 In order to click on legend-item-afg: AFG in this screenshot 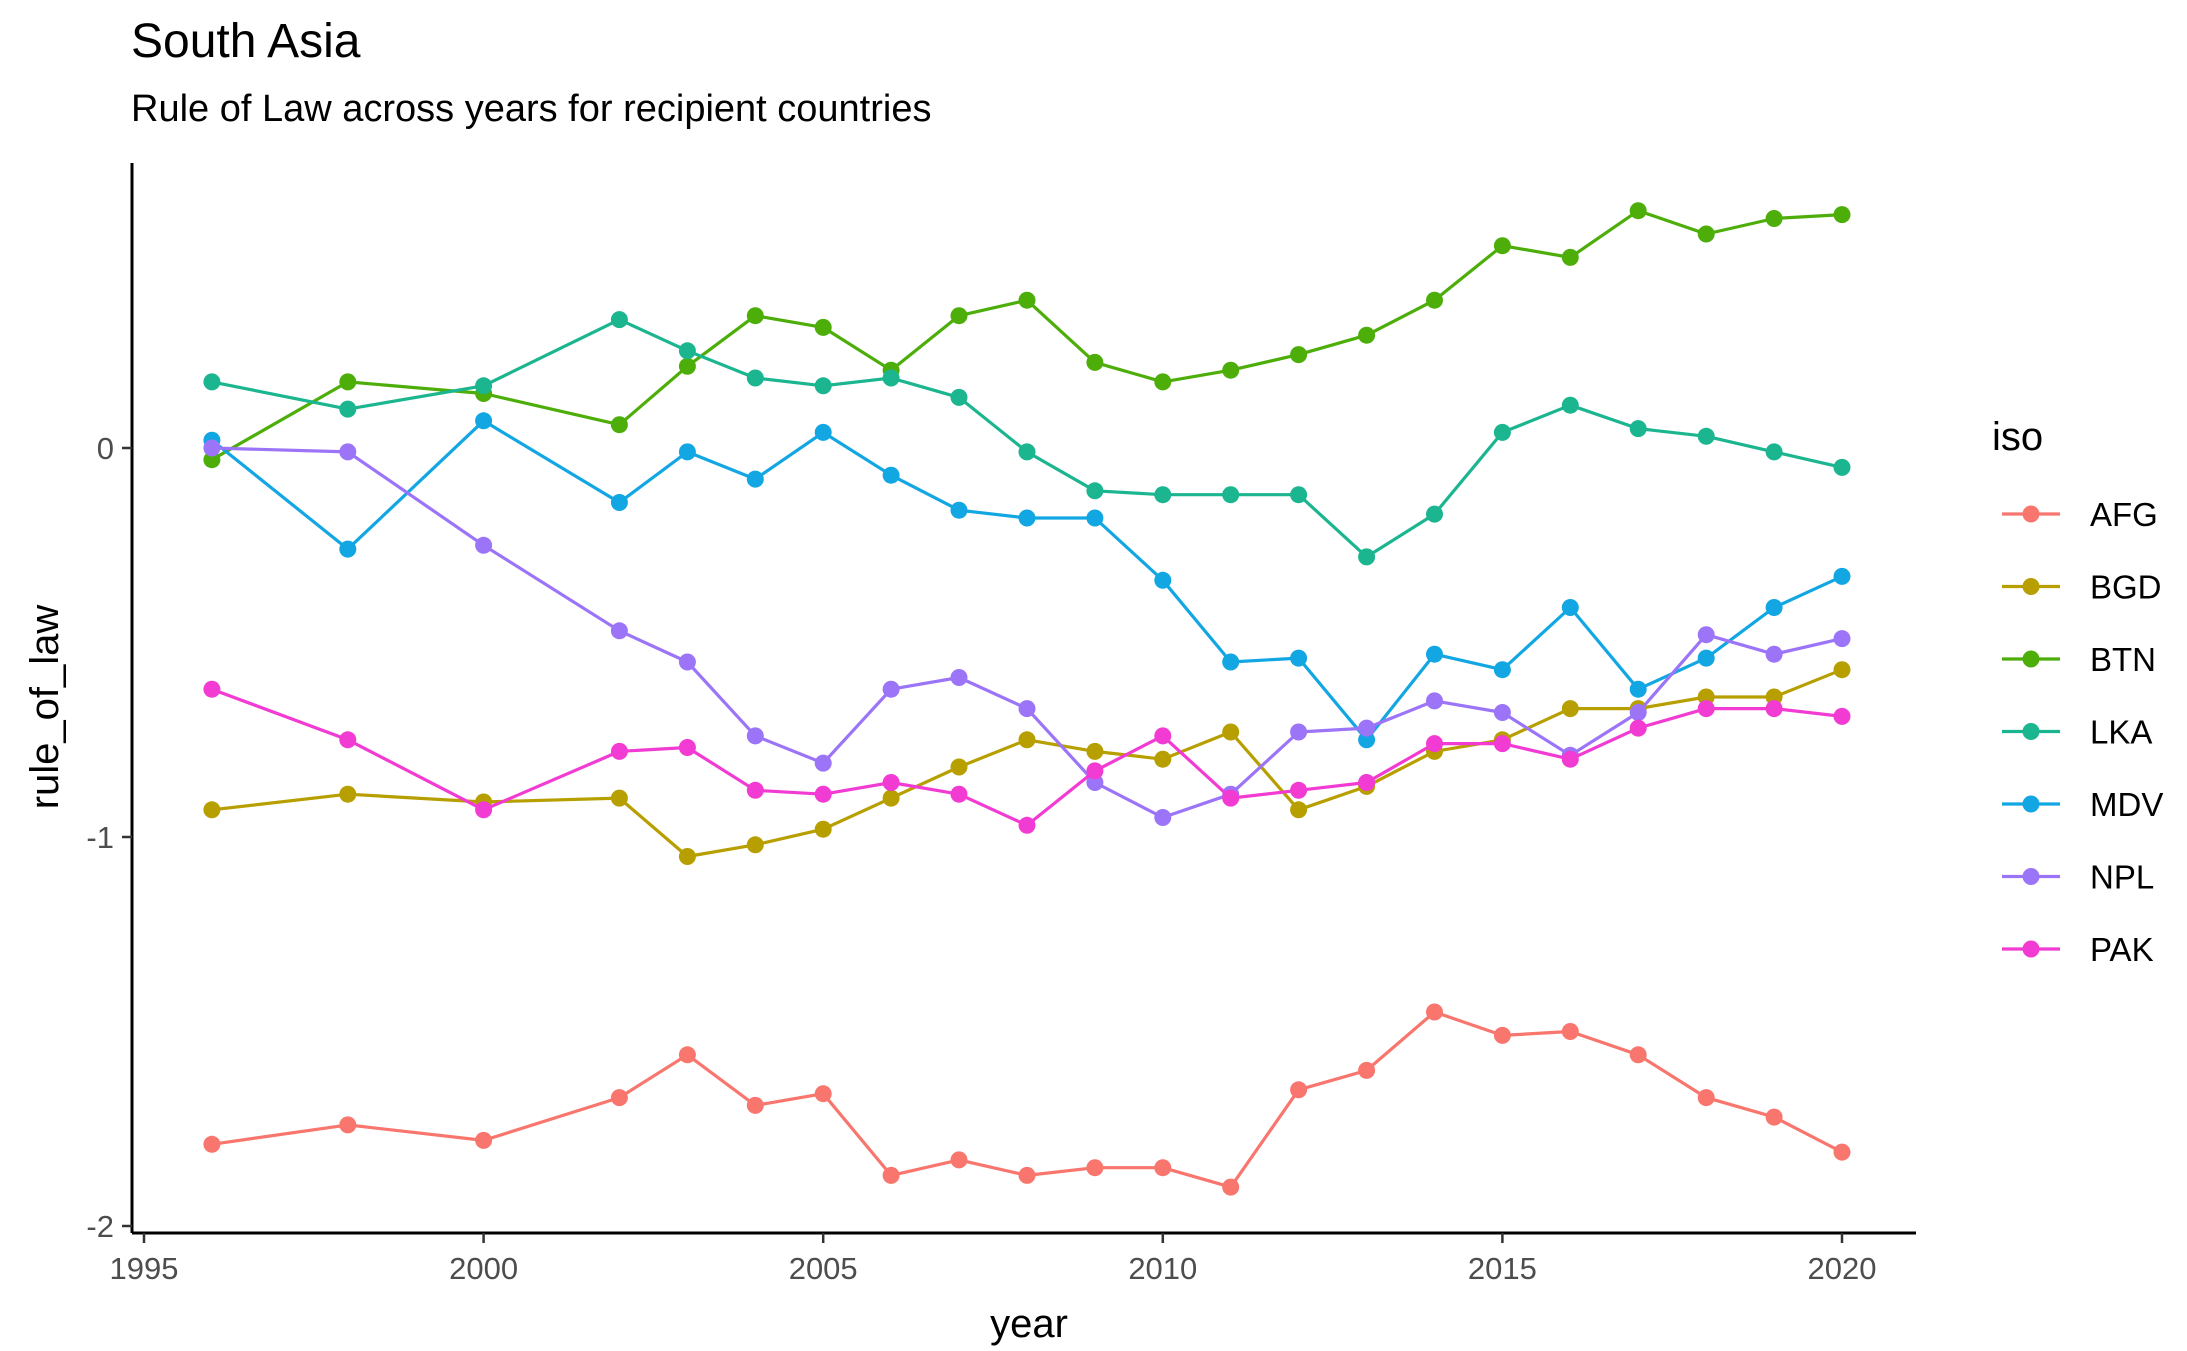, I will do `click(2080, 514)`.